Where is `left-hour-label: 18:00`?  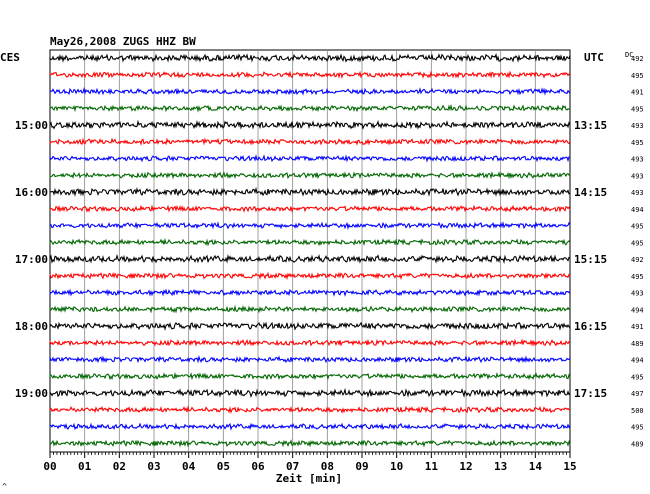
left-hour-label: 18:00 is located at coordinates (31, 326).